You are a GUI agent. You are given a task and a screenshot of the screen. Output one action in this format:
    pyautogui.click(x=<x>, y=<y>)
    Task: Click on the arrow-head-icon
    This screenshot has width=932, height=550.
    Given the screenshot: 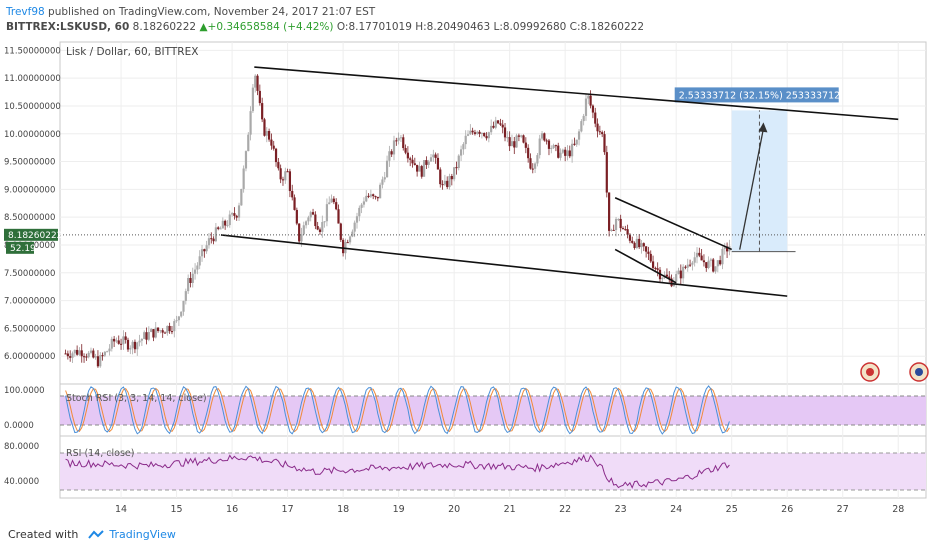 What is the action you would take?
    pyautogui.click(x=763, y=127)
    